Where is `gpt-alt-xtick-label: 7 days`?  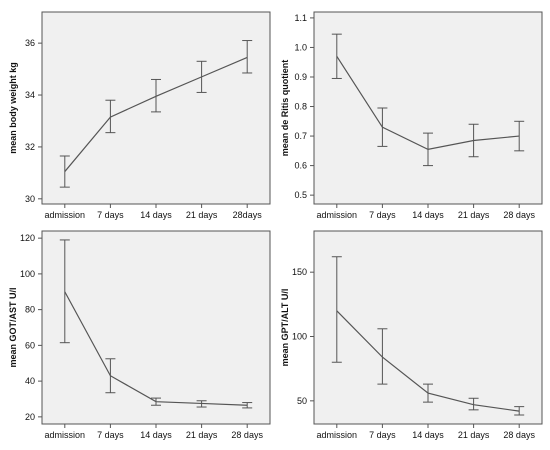 gpt-alt-xtick-label: 7 days is located at coordinates (382, 435).